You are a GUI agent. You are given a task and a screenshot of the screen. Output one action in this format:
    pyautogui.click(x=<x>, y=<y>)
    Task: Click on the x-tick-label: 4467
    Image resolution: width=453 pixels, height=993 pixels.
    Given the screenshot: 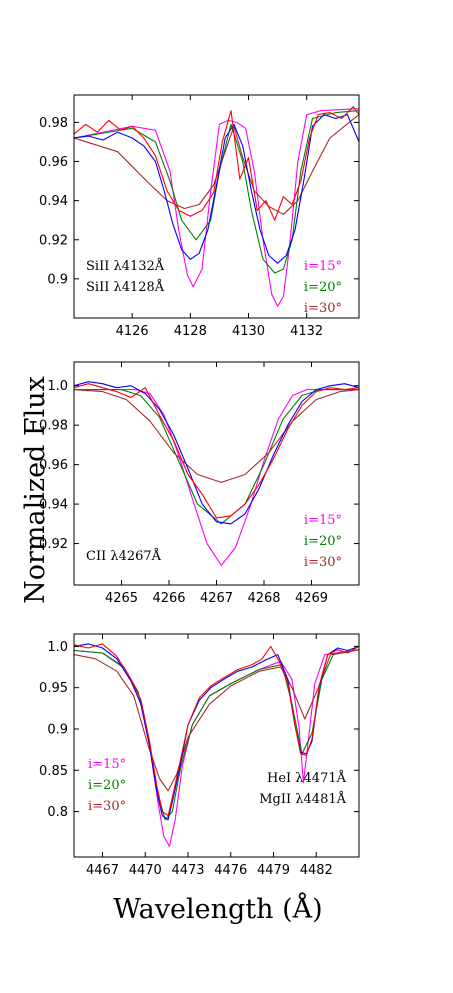 What is the action you would take?
    pyautogui.click(x=102, y=870)
    